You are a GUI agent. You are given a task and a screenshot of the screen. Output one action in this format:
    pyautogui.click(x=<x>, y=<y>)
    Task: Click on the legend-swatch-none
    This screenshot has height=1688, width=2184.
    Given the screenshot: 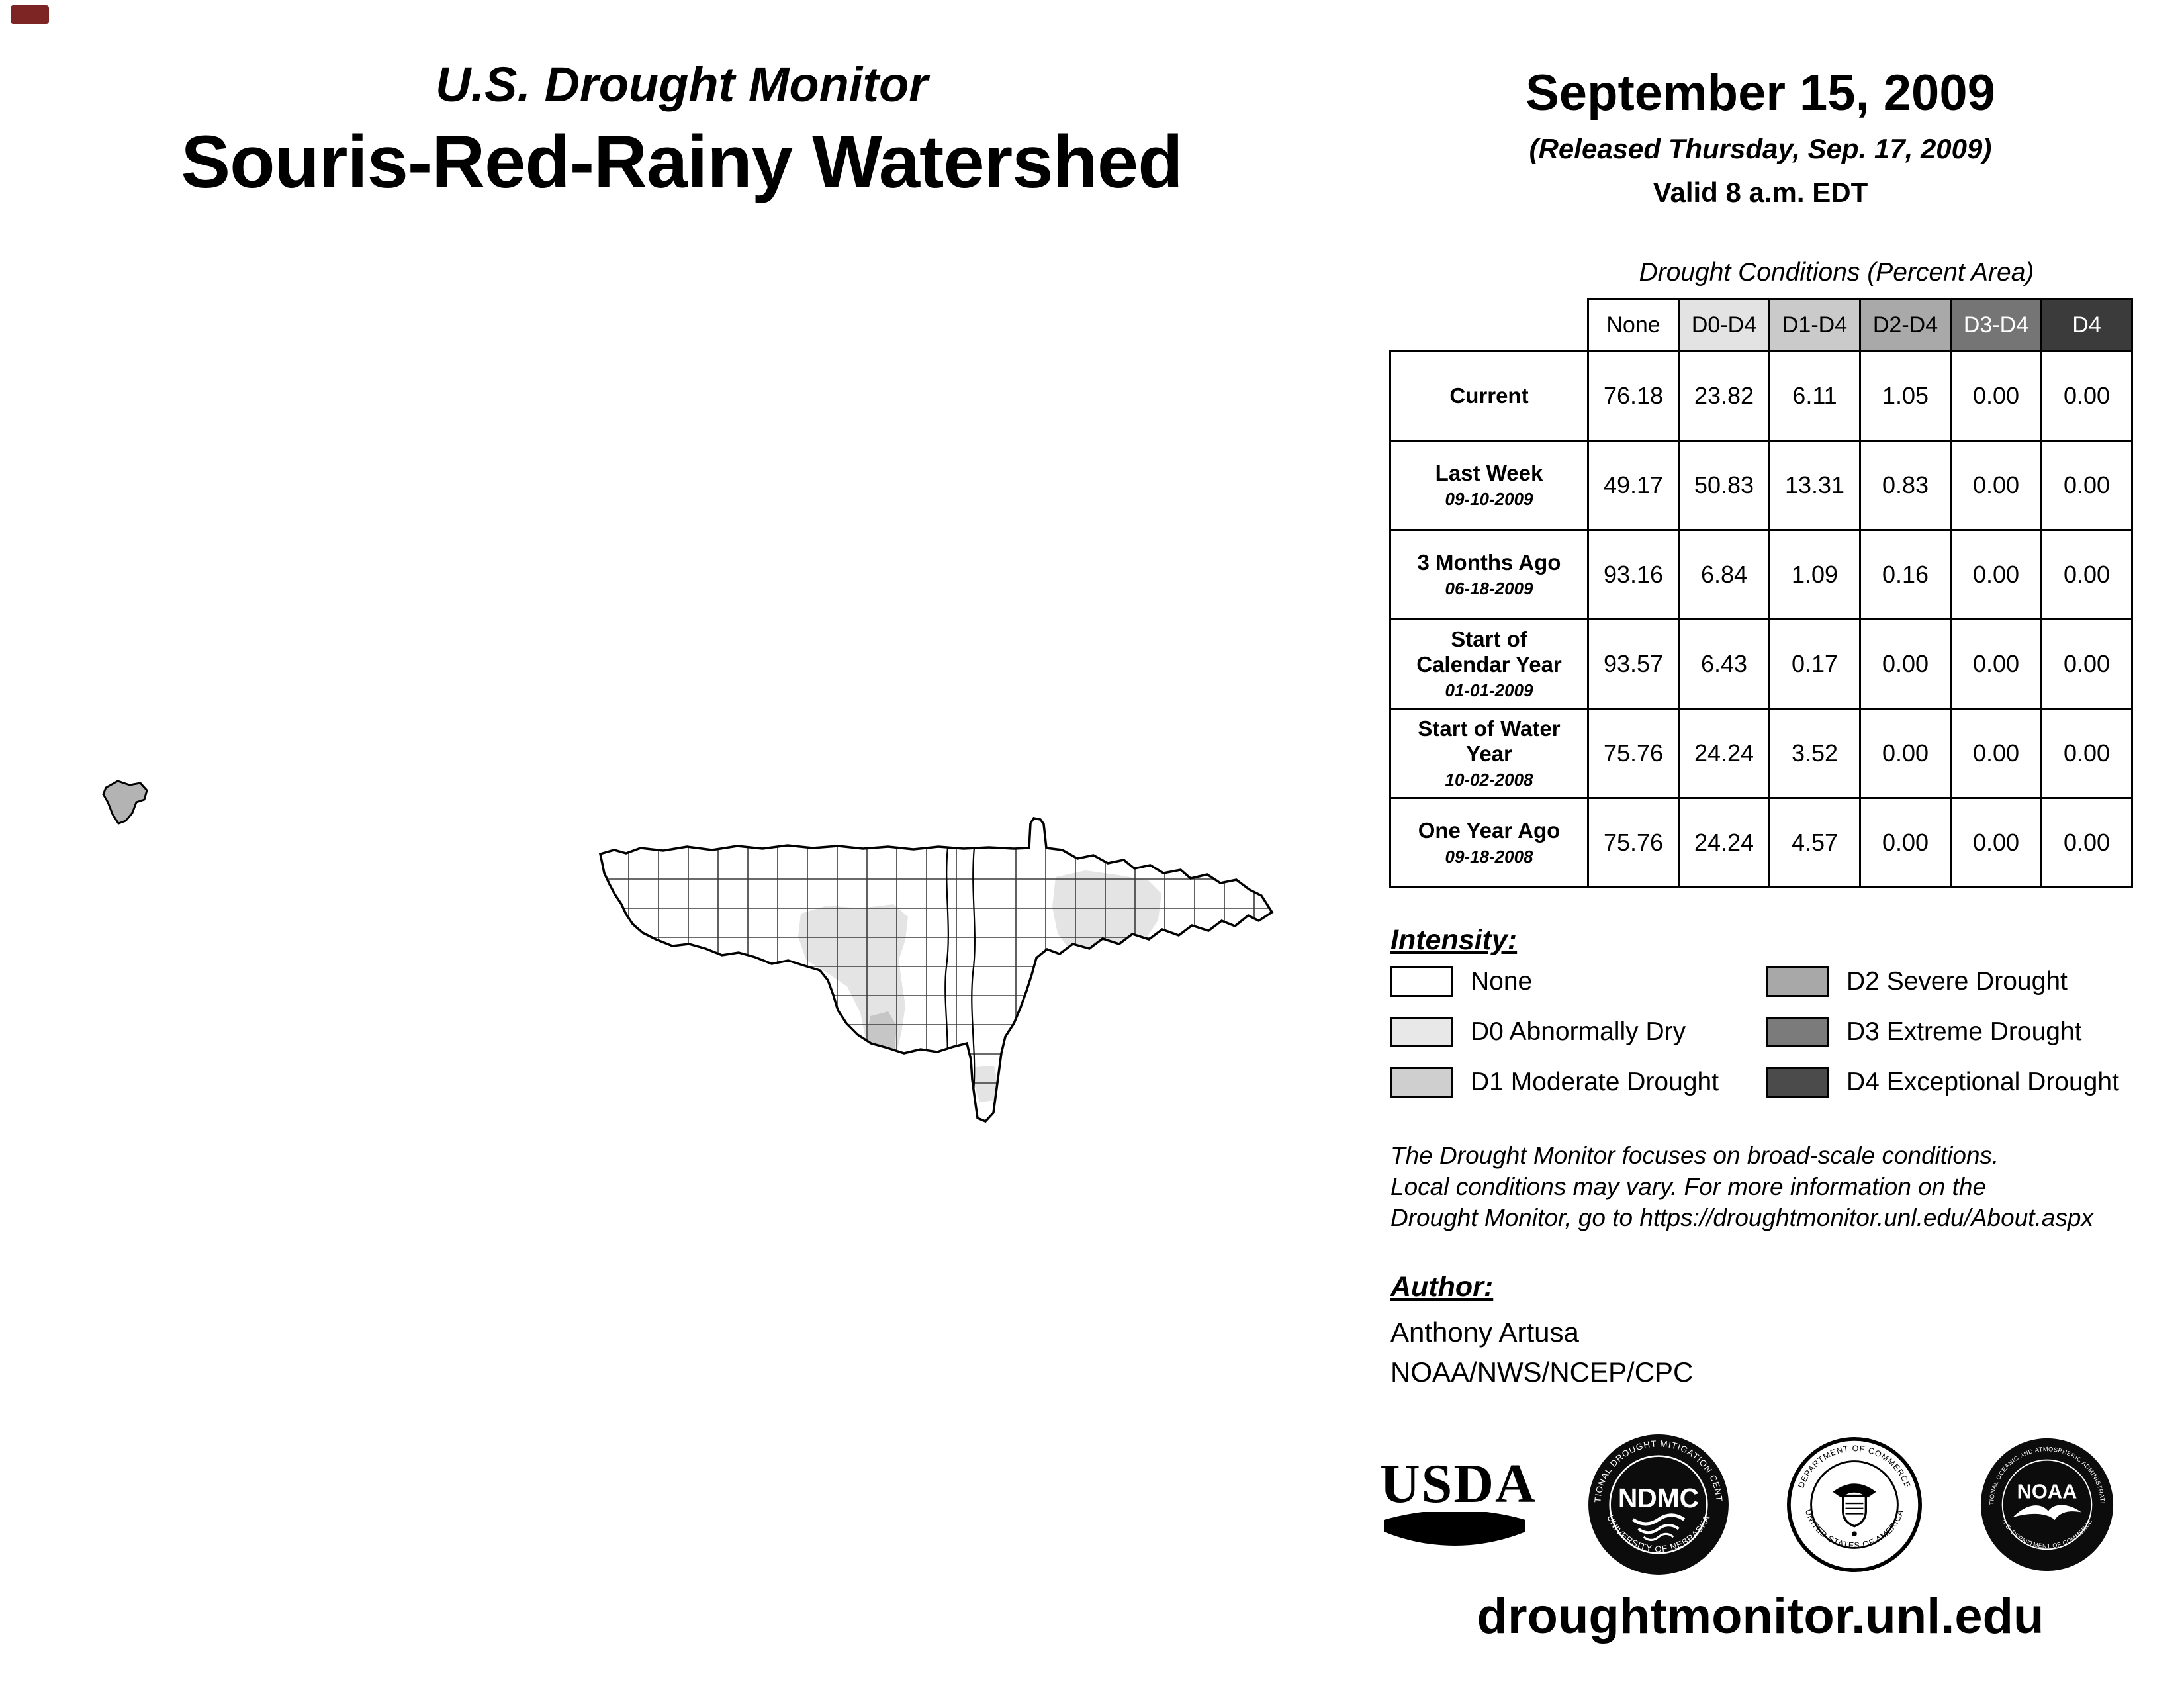 What is the action you would take?
    pyautogui.click(x=1422, y=981)
    